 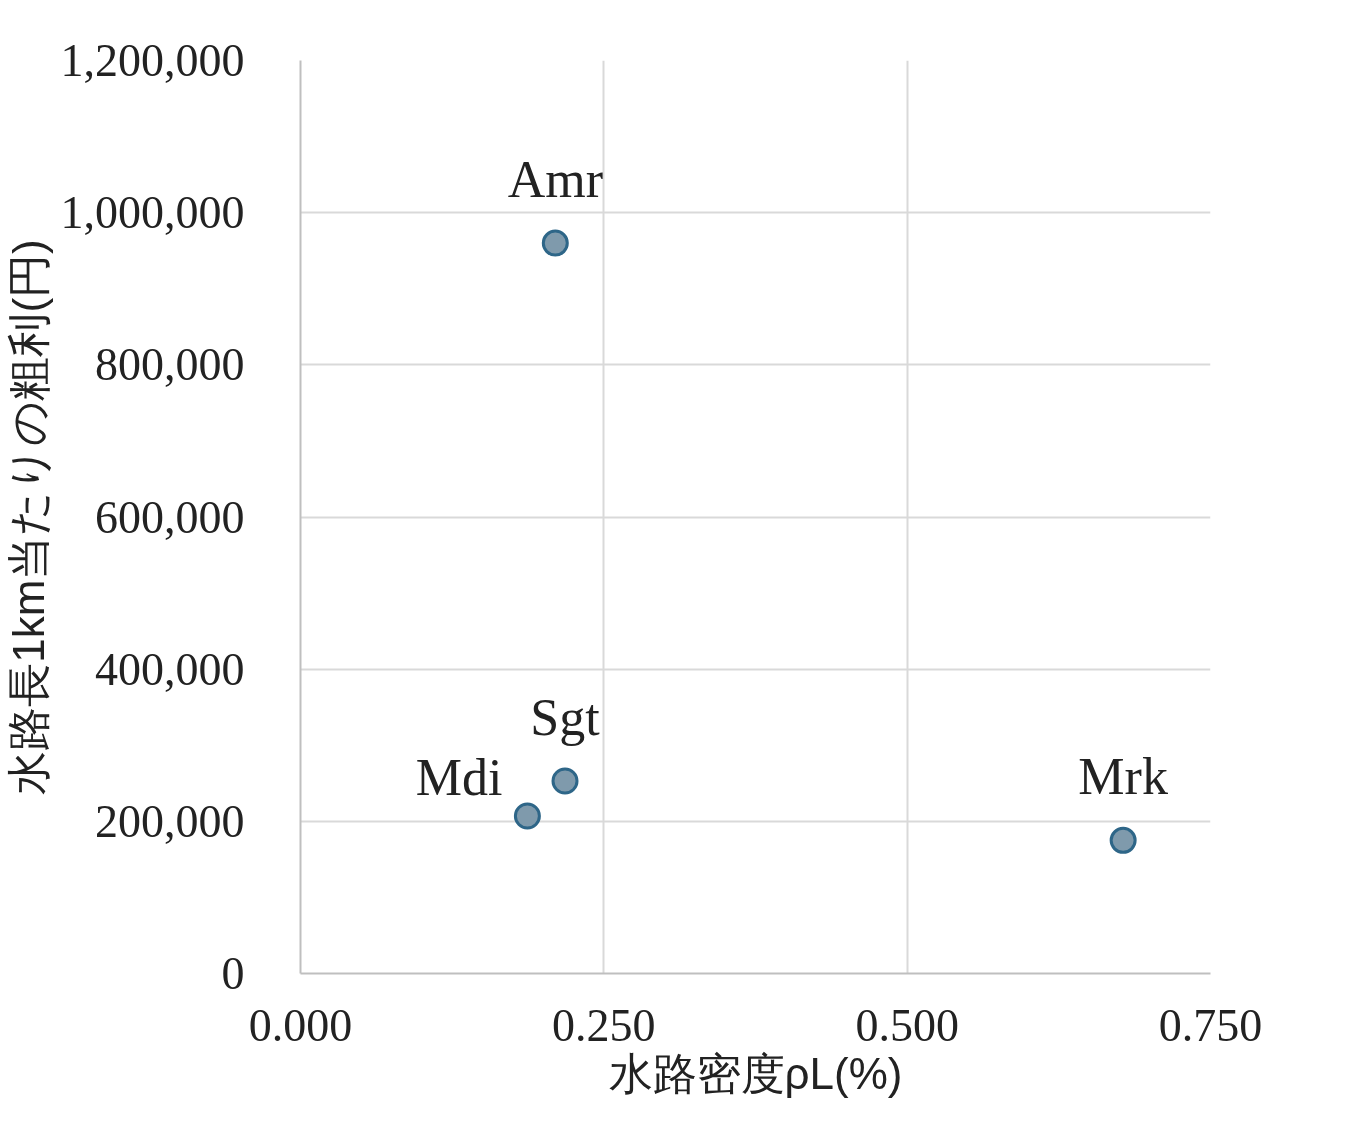 I want to click on x-tick-label: 0.250, so click(x=604, y=1025).